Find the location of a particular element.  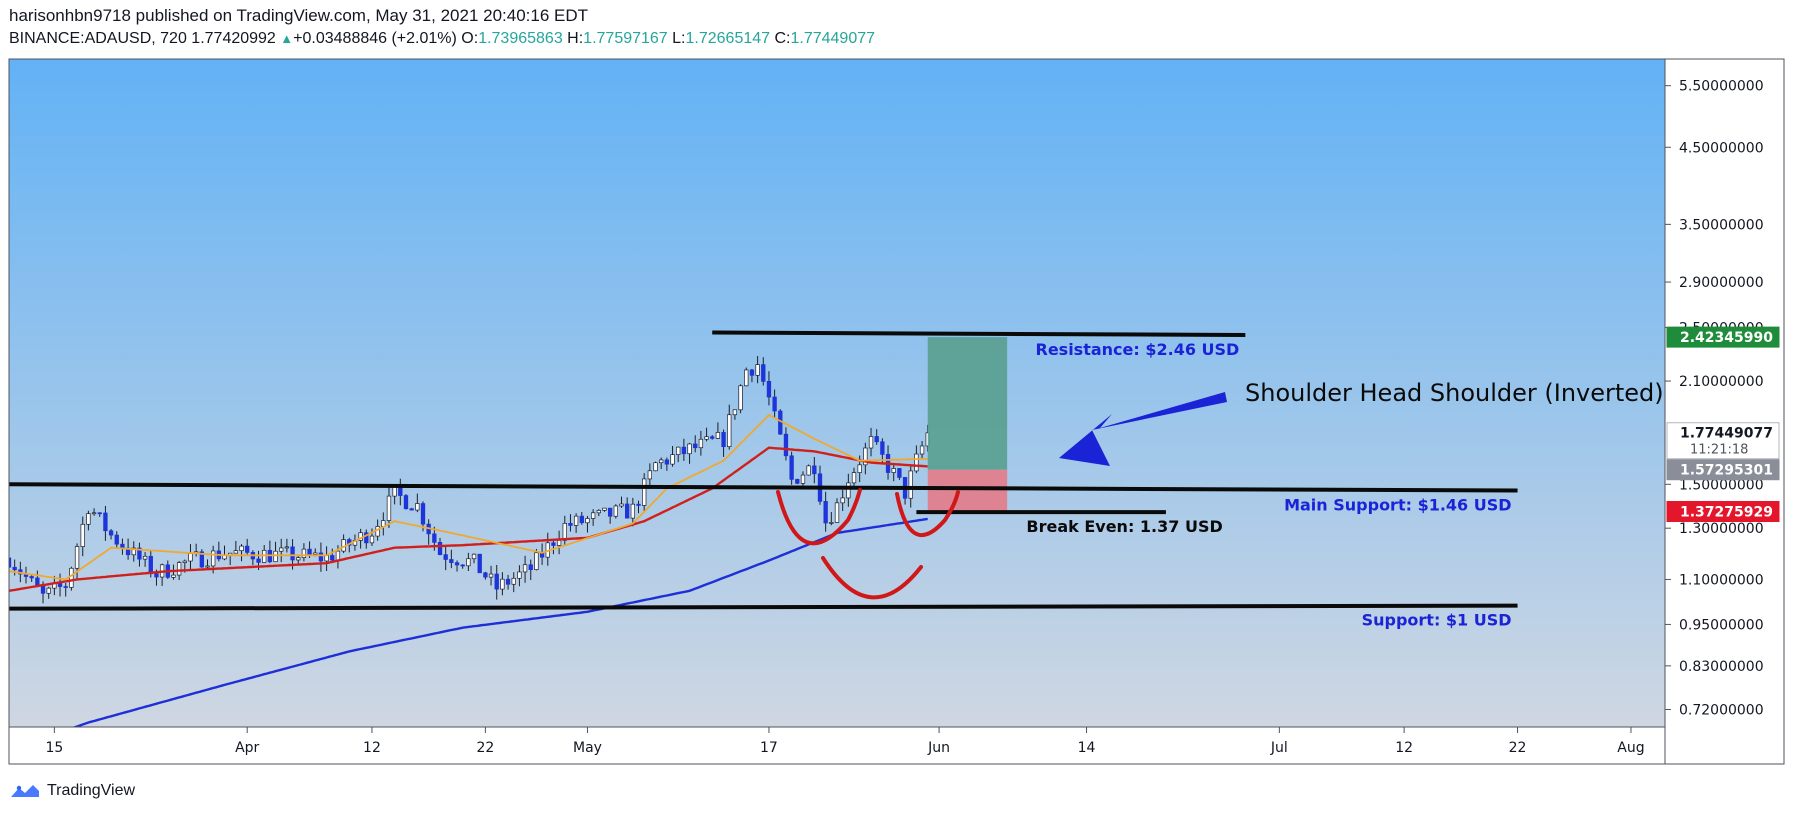

y-tick-label: 1.30000000 is located at coordinates (1721, 529).